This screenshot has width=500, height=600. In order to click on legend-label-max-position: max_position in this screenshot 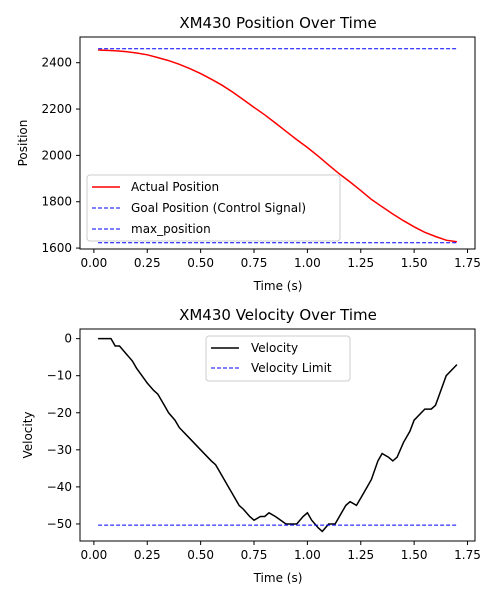, I will do `click(171, 229)`.